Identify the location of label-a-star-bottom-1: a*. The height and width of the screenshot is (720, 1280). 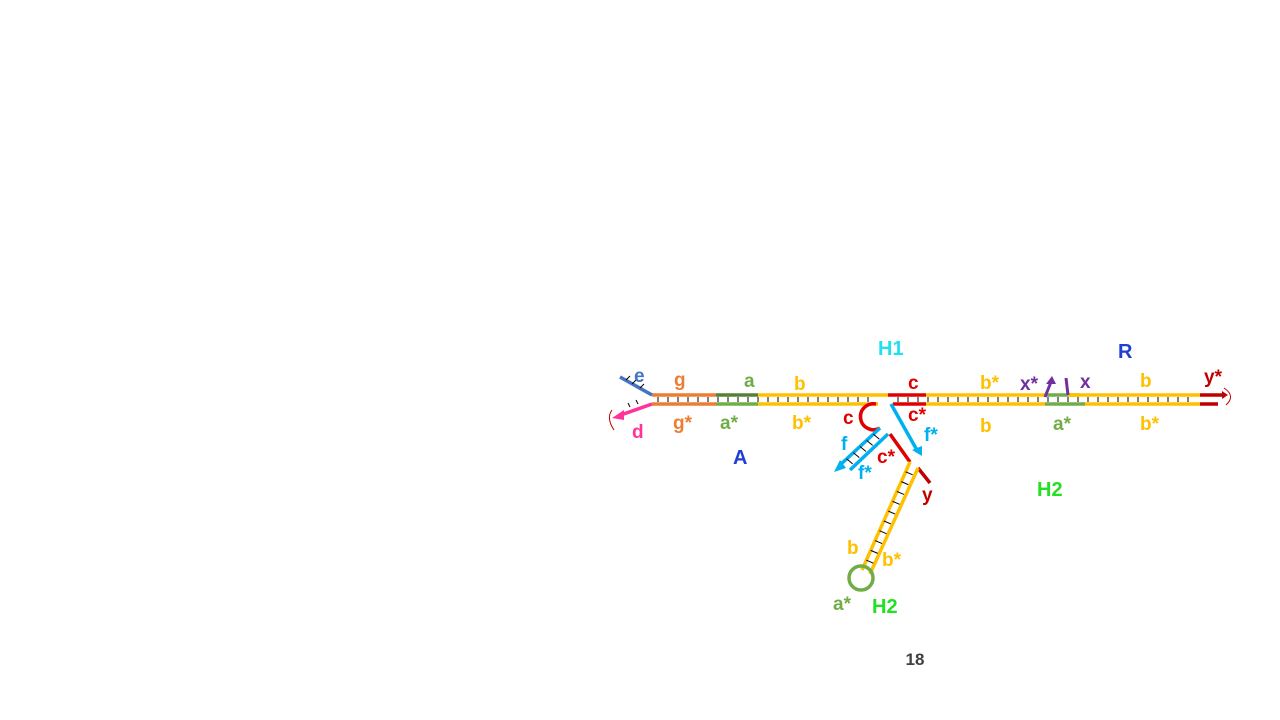
(729, 423).